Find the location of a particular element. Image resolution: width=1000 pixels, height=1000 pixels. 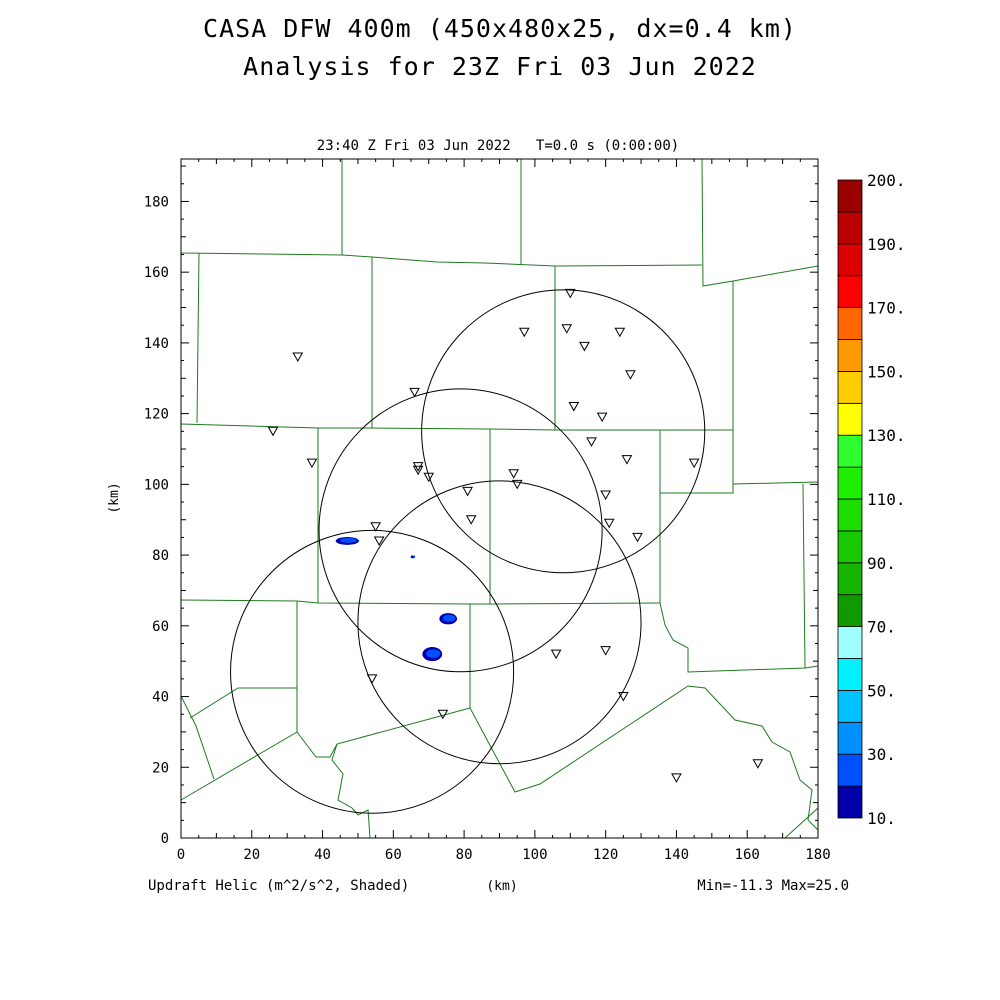

shaded-field is located at coordinates (396, 599).